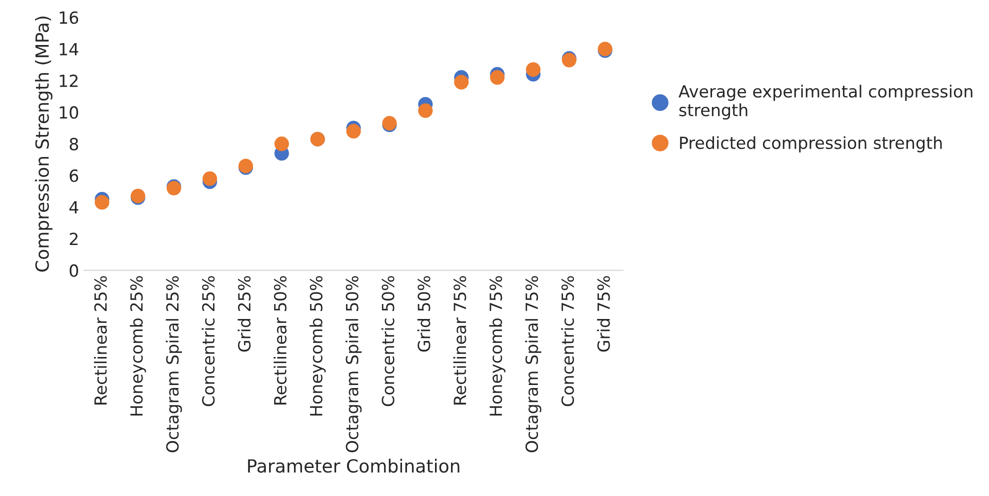  I want to click on y-tick-label: 2, so click(74, 239).